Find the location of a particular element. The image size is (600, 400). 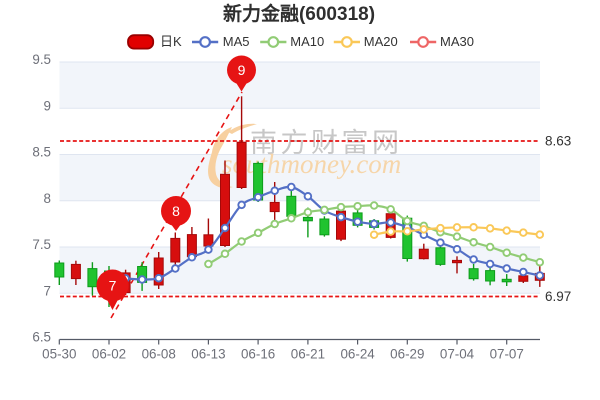

svg-text: 6.97 is located at coordinates (558, 296).